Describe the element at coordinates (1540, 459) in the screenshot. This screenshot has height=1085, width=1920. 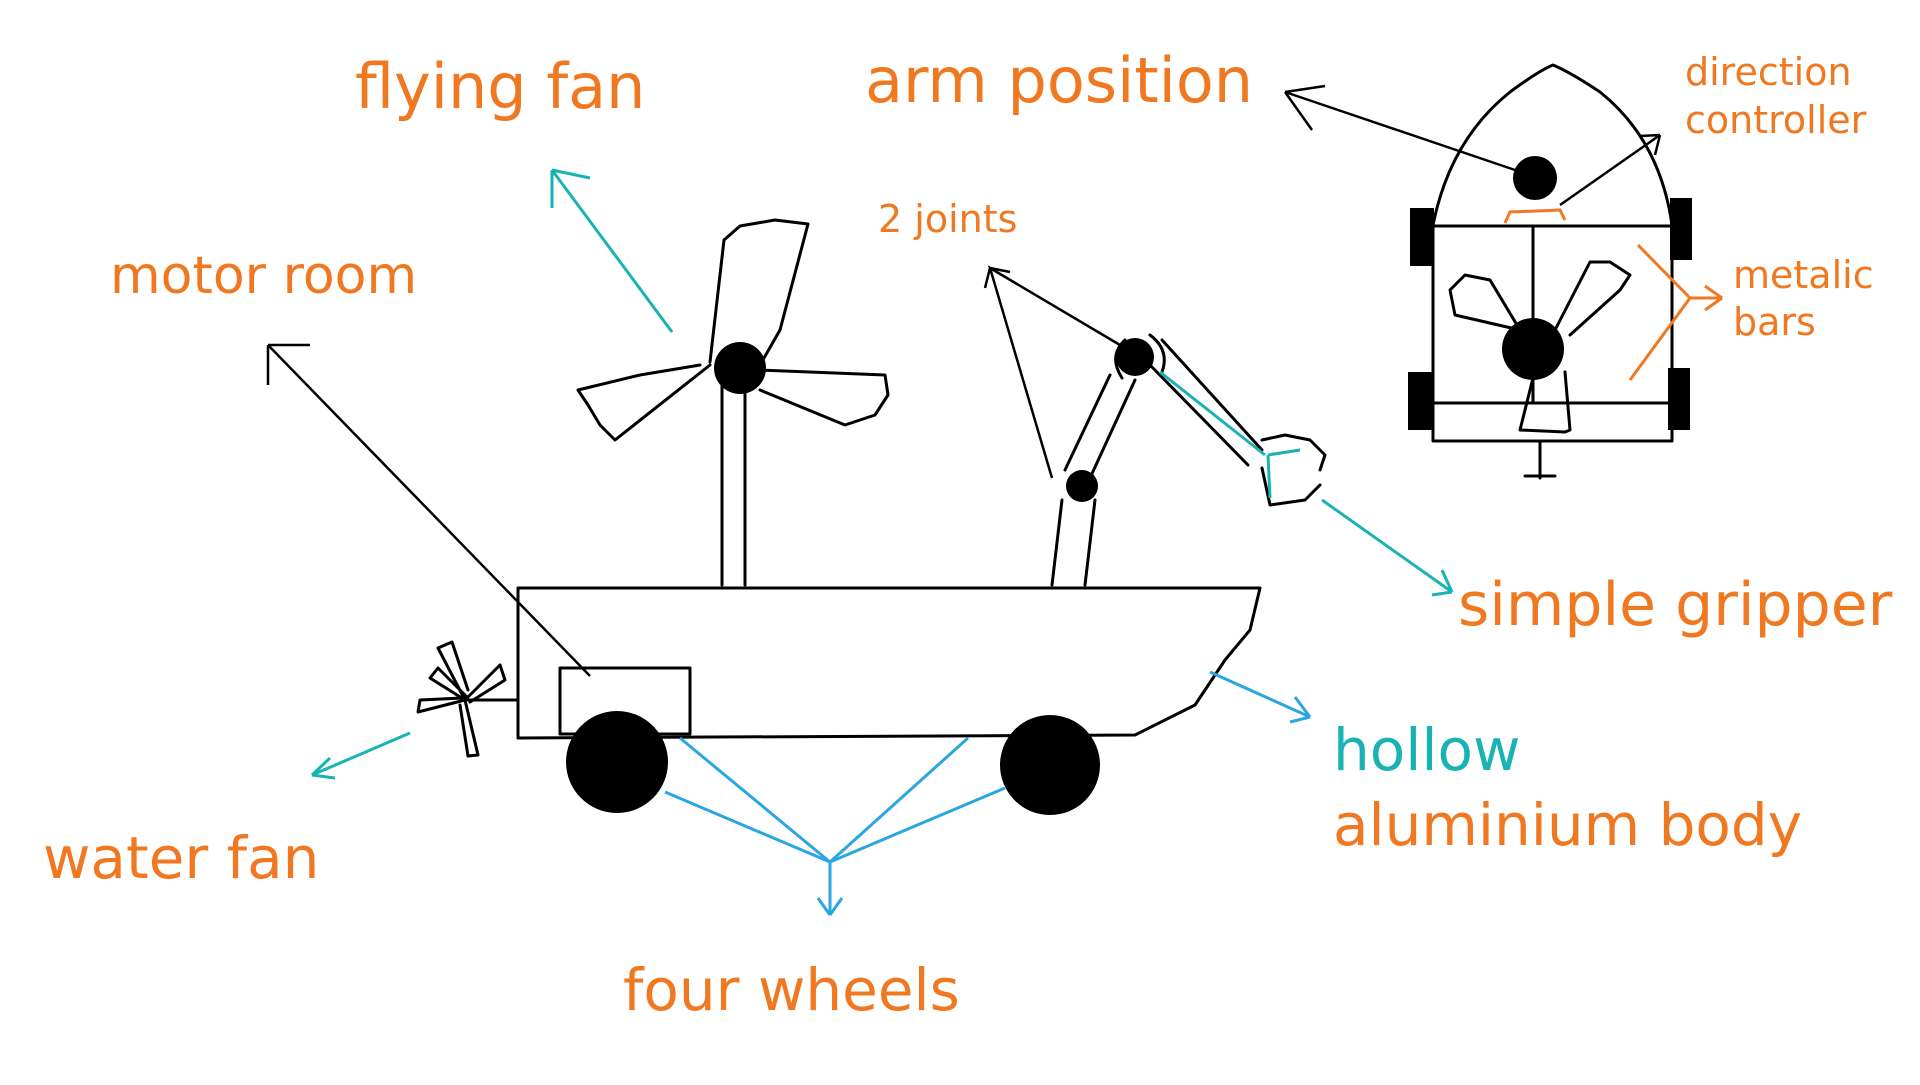
I see `top-rudder` at that location.